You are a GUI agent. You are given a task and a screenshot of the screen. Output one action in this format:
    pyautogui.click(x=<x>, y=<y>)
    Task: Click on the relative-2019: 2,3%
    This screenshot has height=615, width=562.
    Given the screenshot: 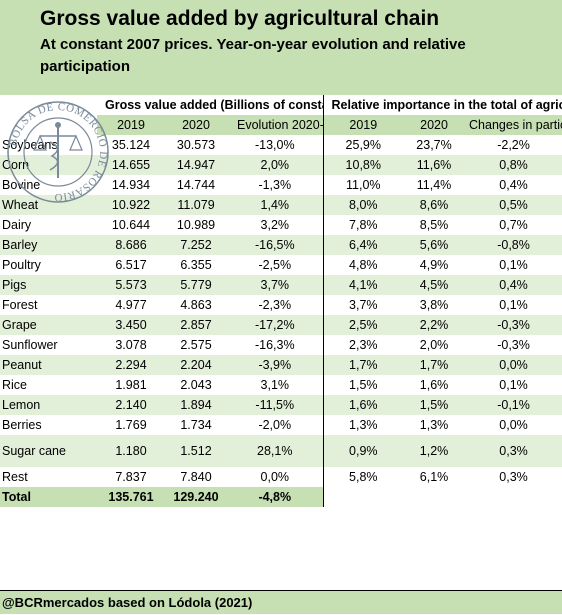 What is the action you would take?
    pyautogui.click(x=363, y=345)
    